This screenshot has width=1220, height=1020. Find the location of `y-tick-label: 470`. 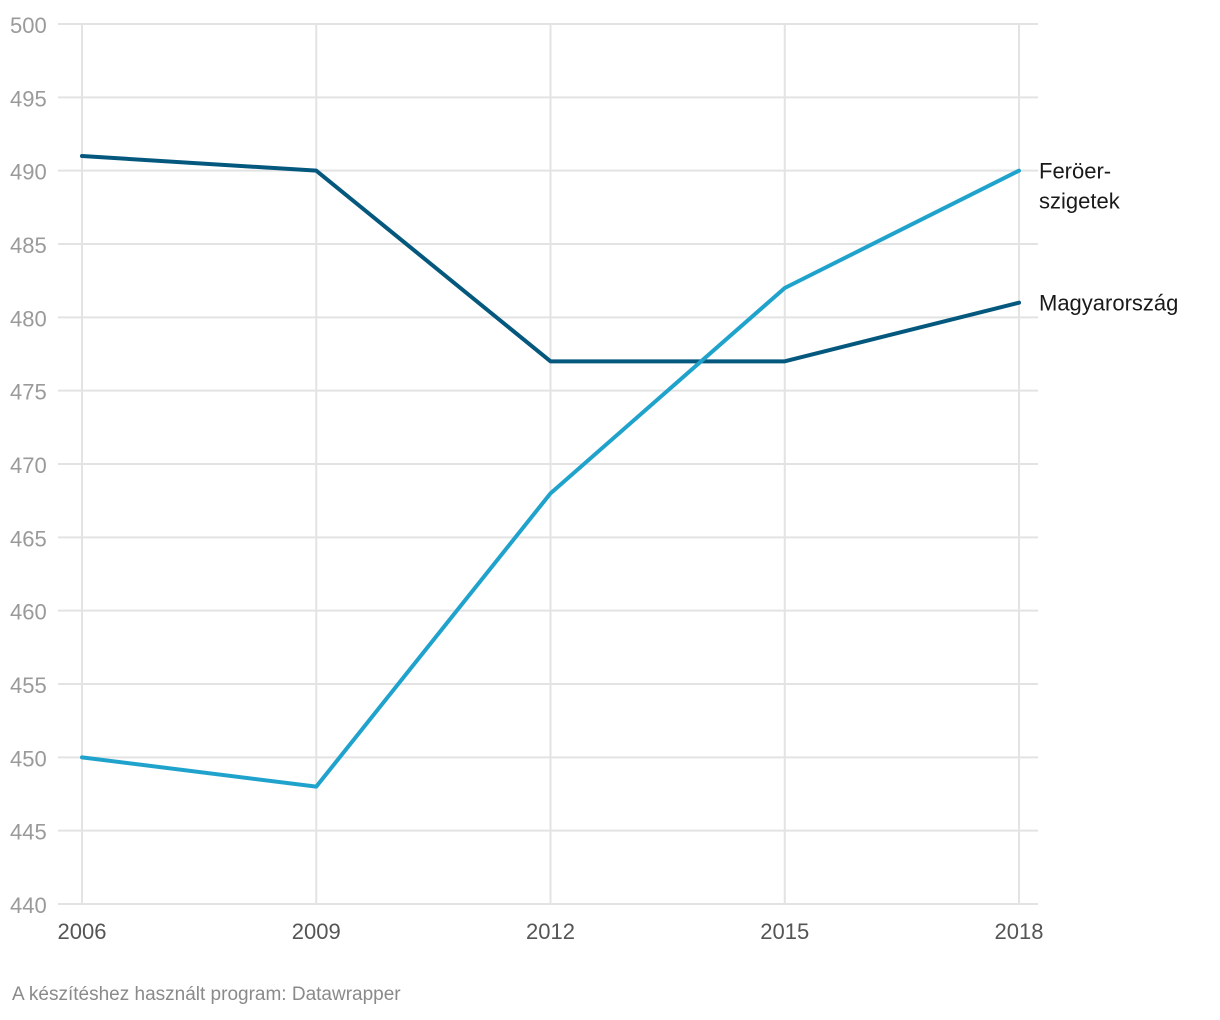

y-tick-label: 470 is located at coordinates (28, 465).